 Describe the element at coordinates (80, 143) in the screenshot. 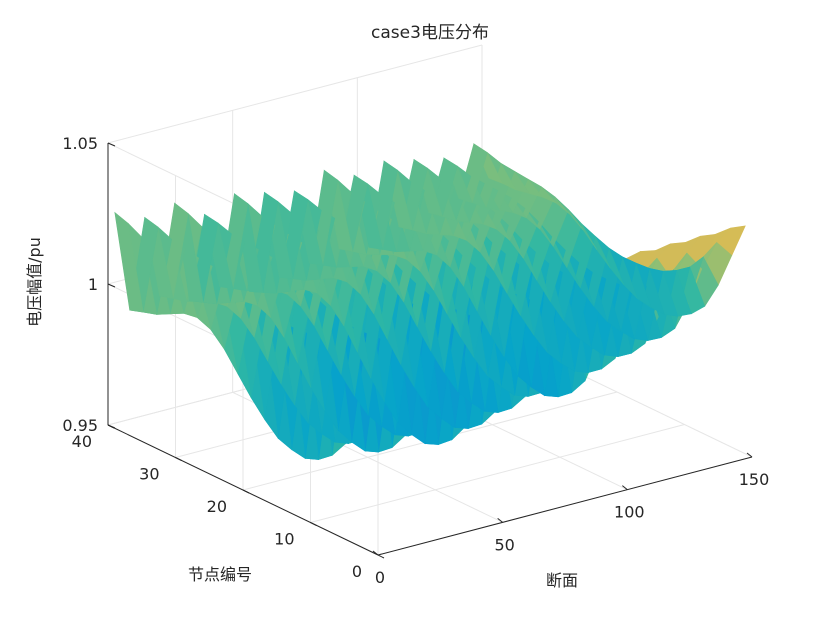

I see `z-tick-label: 1.05` at that location.